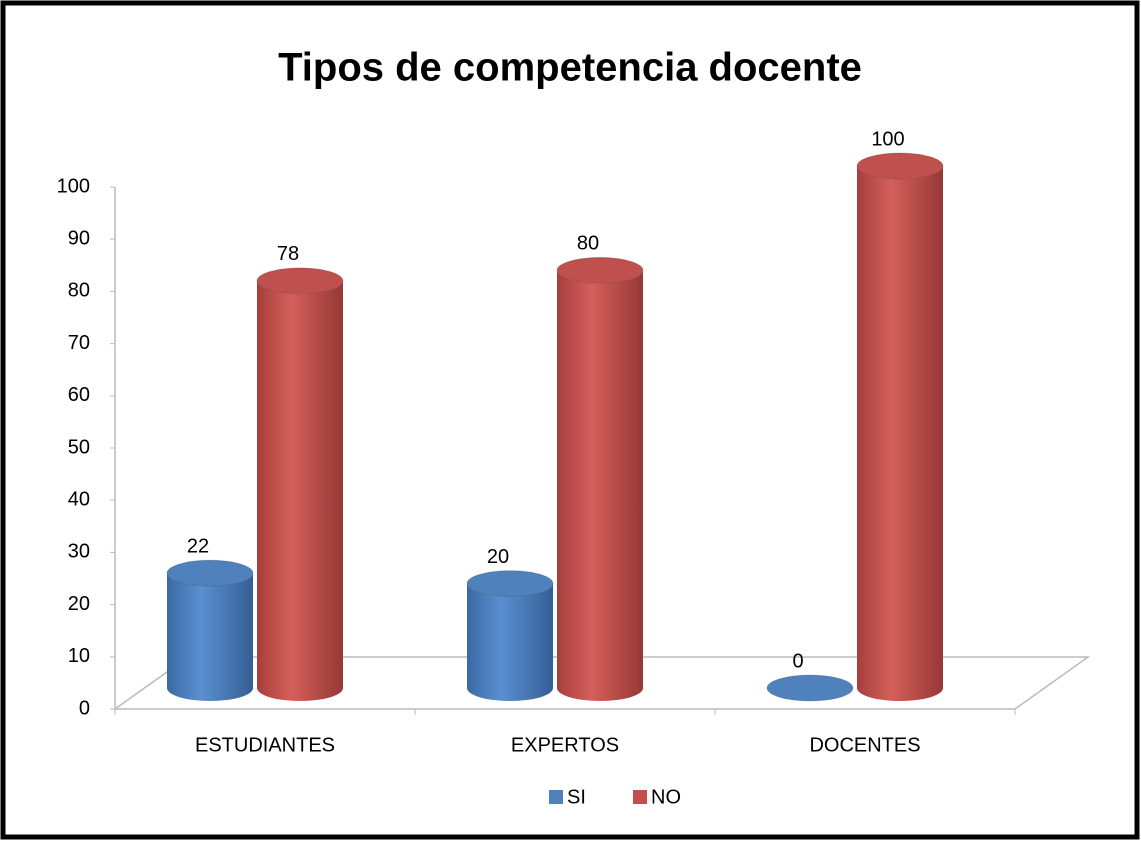 This screenshot has width=1141, height=841. Describe the element at coordinates (79, 238) in the screenshot. I see `y-tick-label: 90` at that location.